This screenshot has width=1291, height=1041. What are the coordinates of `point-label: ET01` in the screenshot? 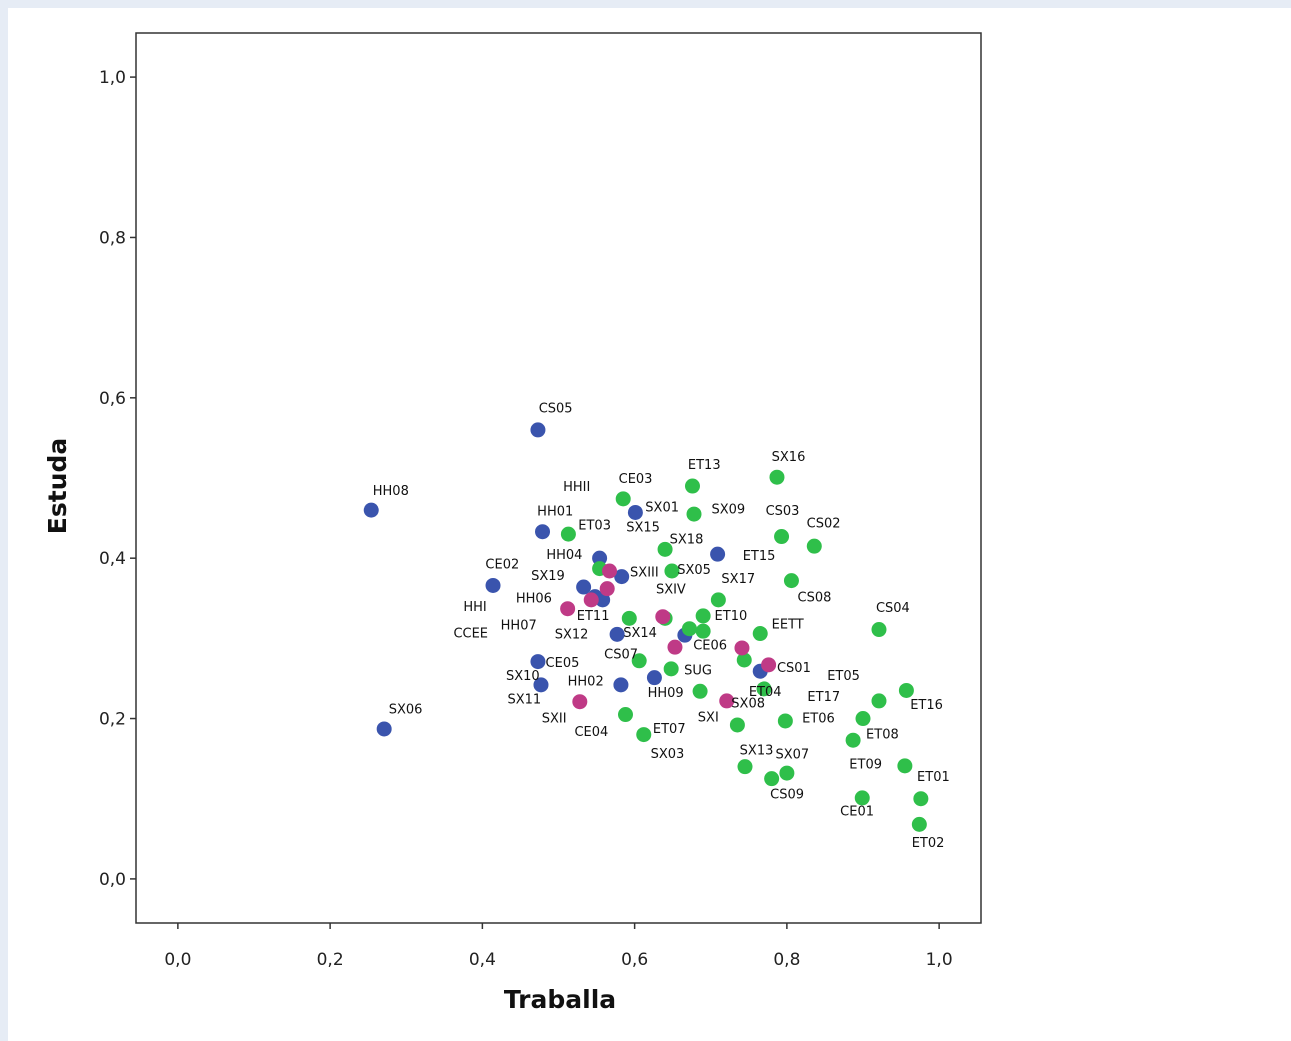 It's located at (933, 777).